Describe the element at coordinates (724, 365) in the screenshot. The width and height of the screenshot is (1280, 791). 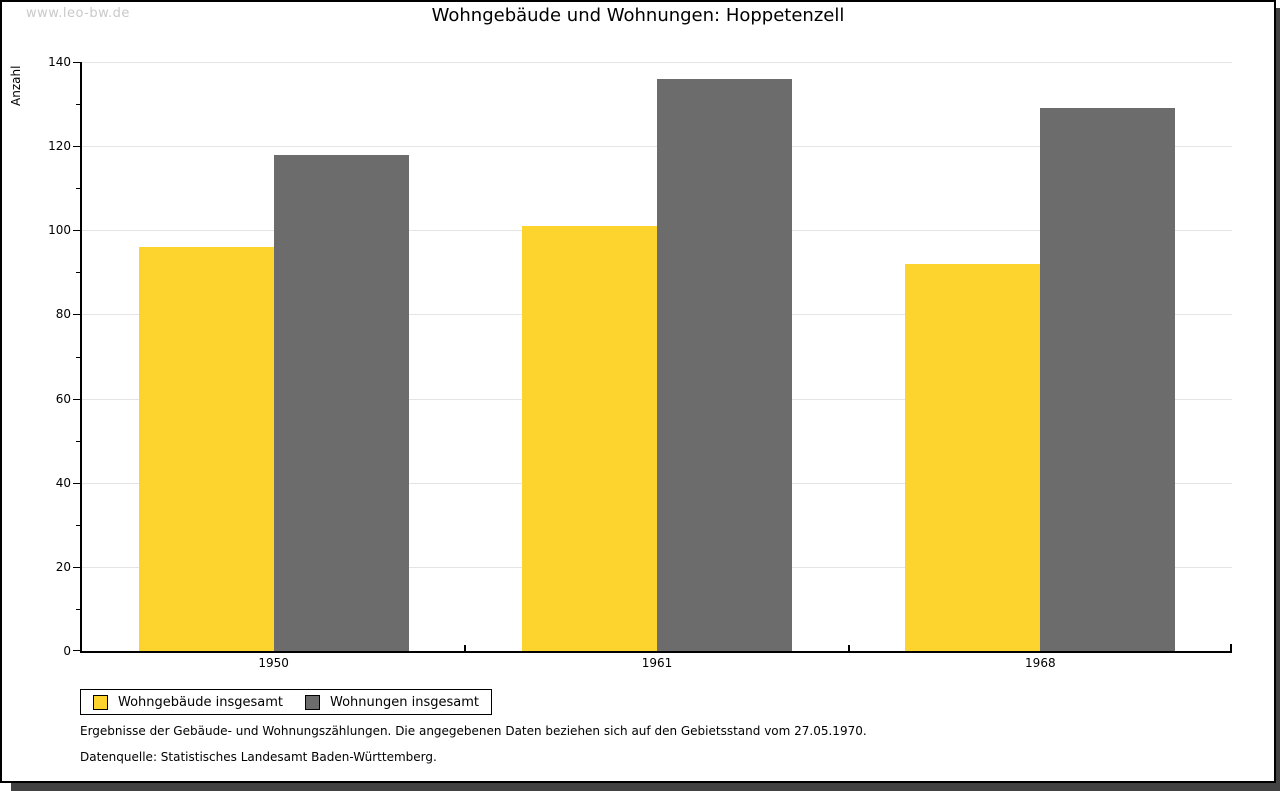
I see `bar-1961-wohnungen` at that location.